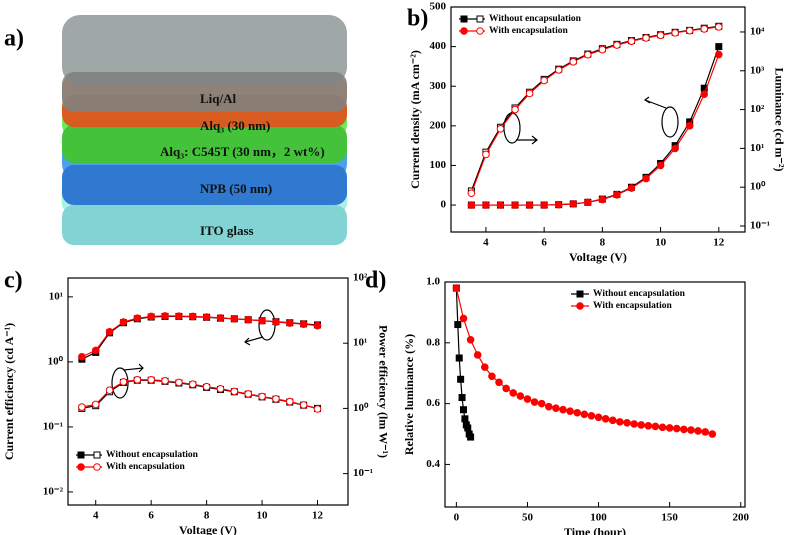  What do you see at coordinates (120, 383) in the screenshot?
I see `annotation-ellipse` at bounding box center [120, 383].